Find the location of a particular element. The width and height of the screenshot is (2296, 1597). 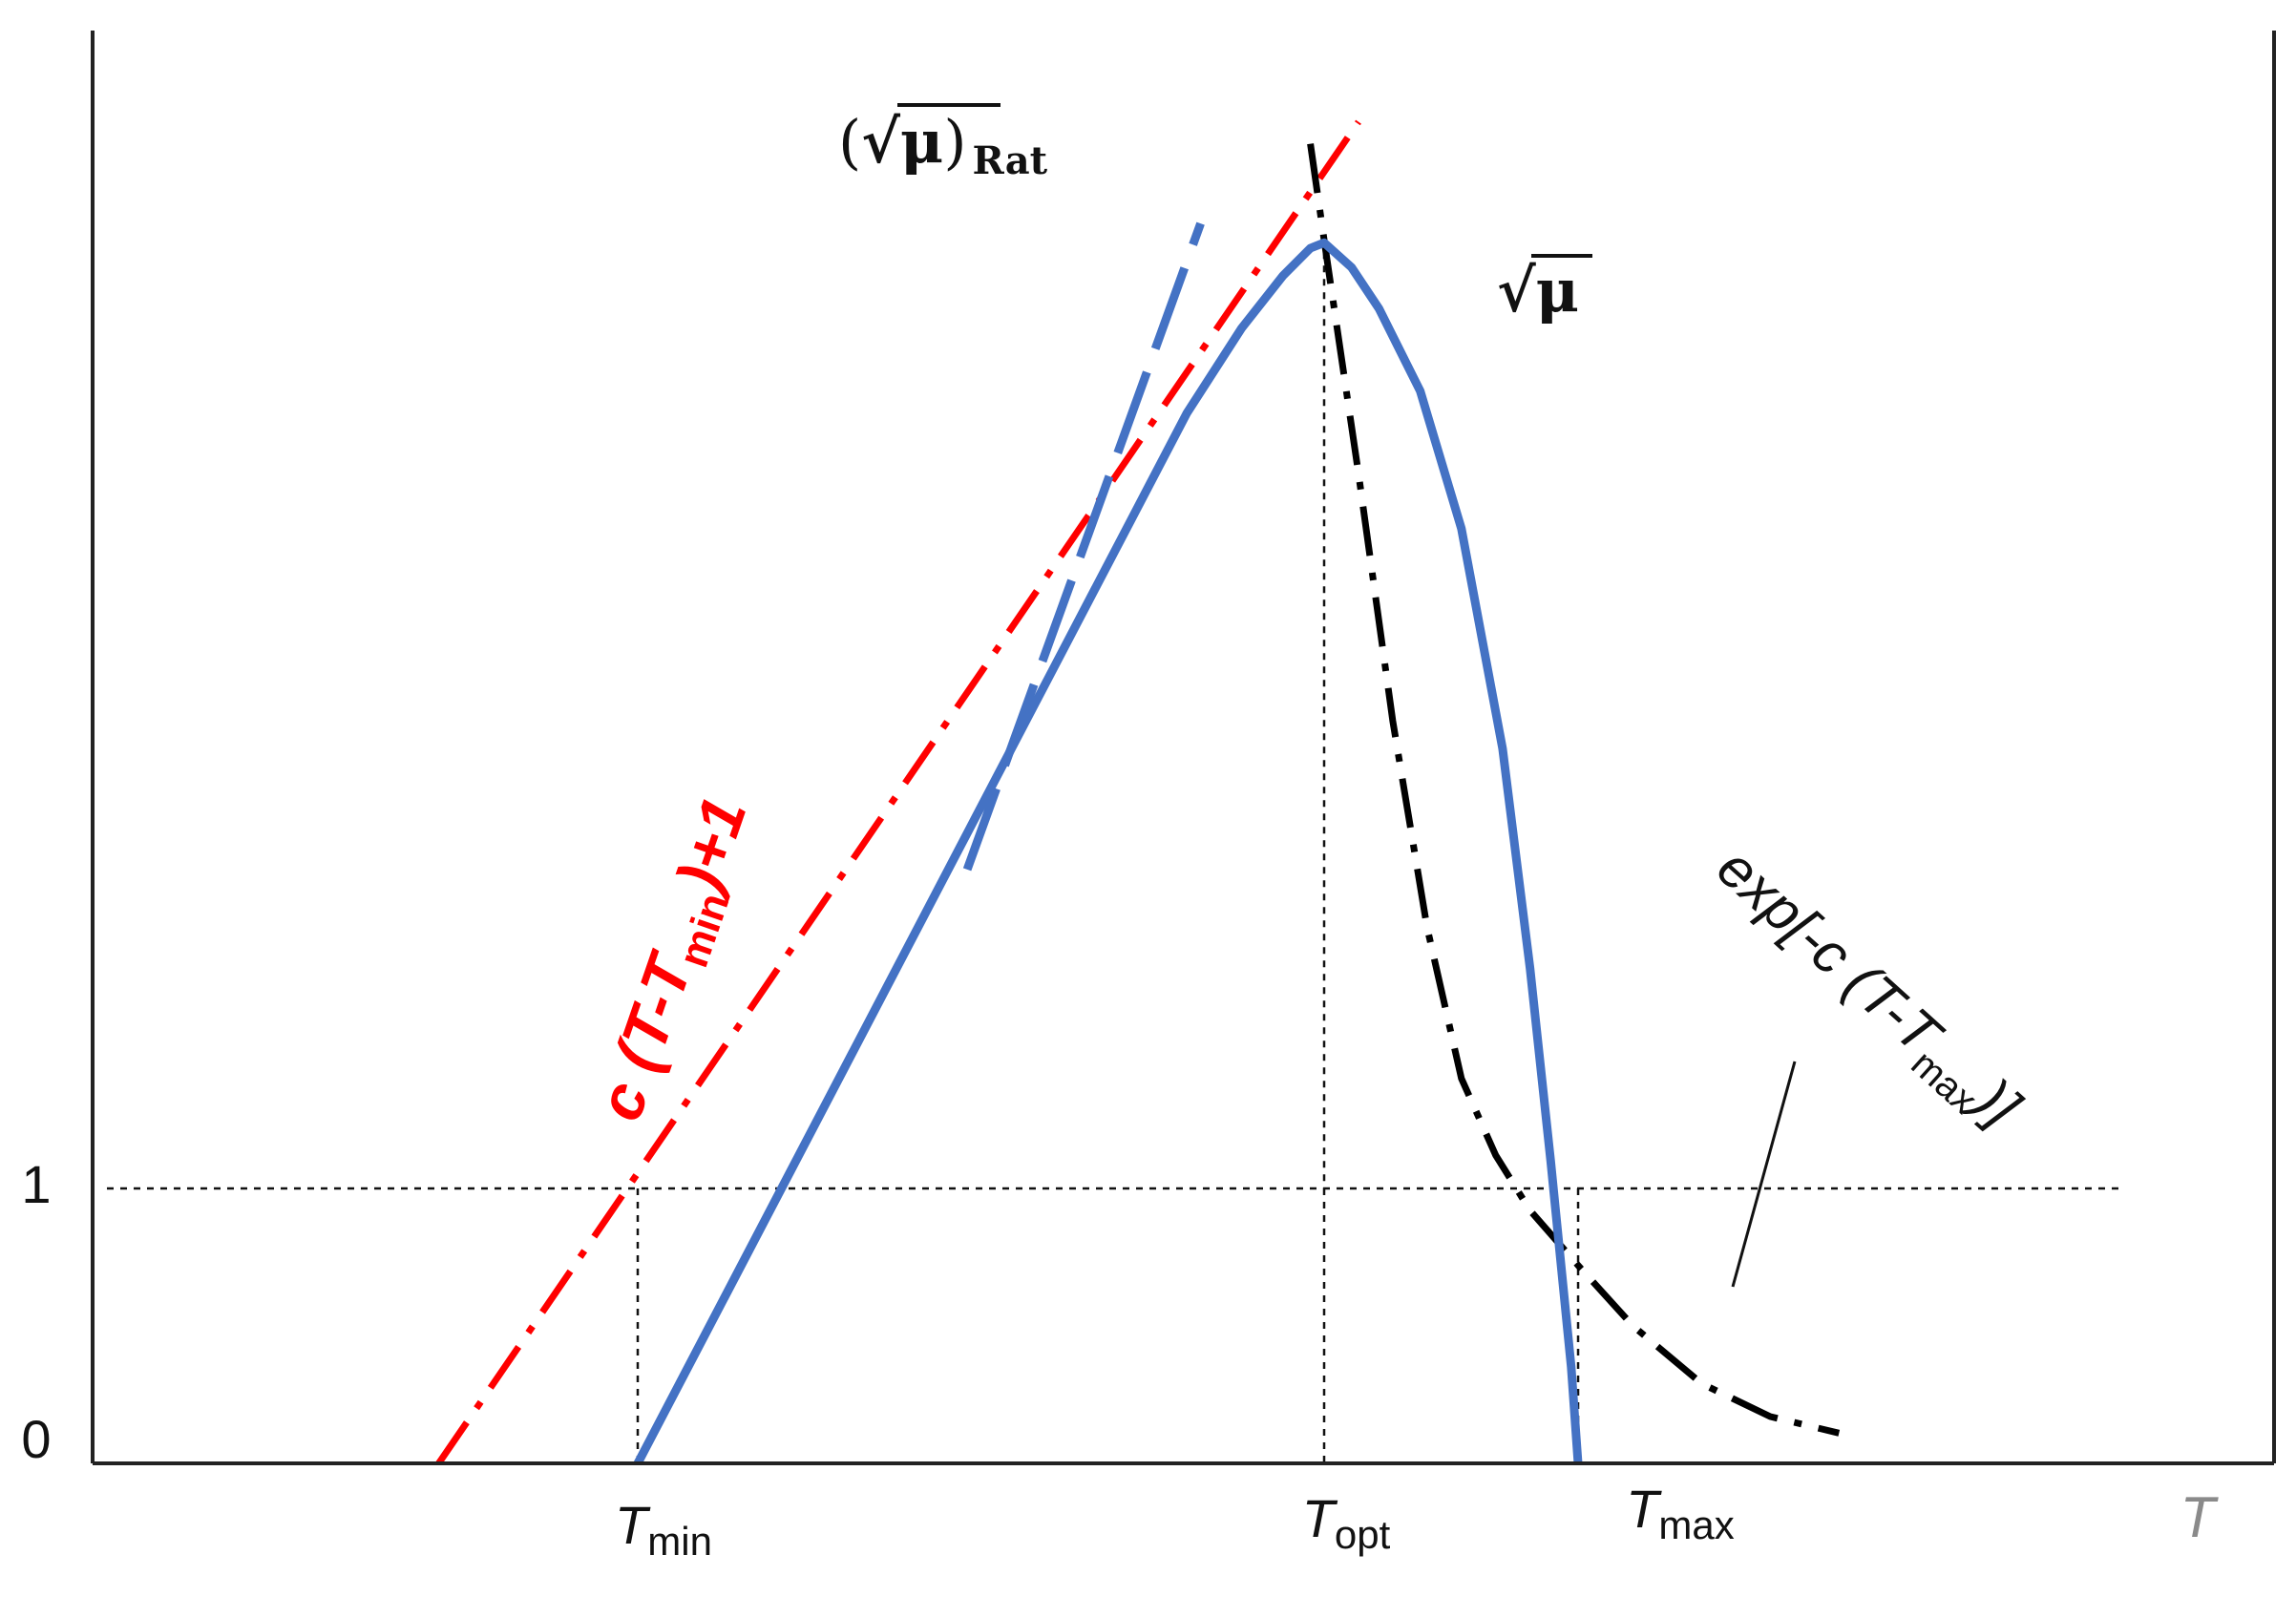

svg-text: exp[-c (T-Tmax)] is located at coordinates (1866, 990).